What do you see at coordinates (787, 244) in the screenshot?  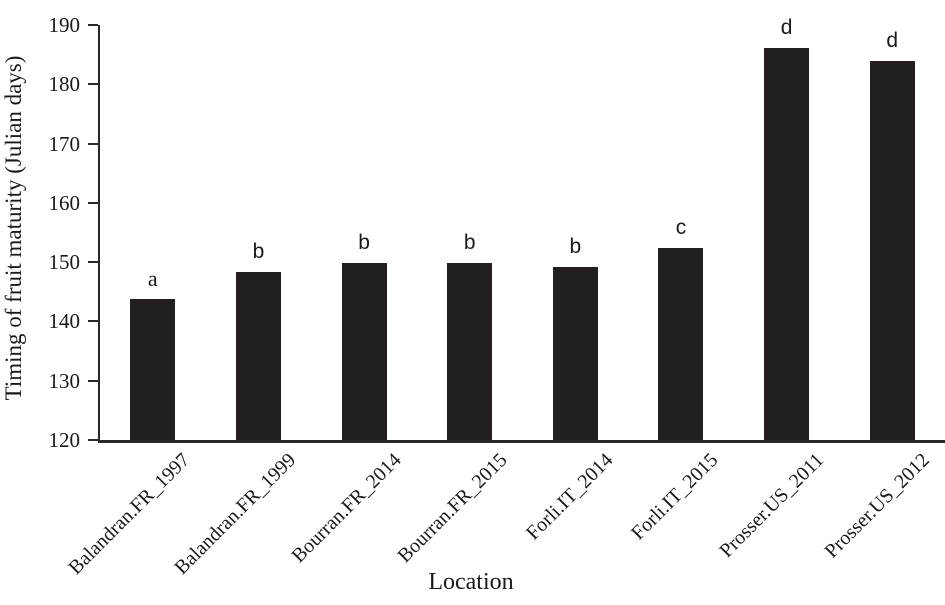 I see `bar-Prosser.US_2011` at bounding box center [787, 244].